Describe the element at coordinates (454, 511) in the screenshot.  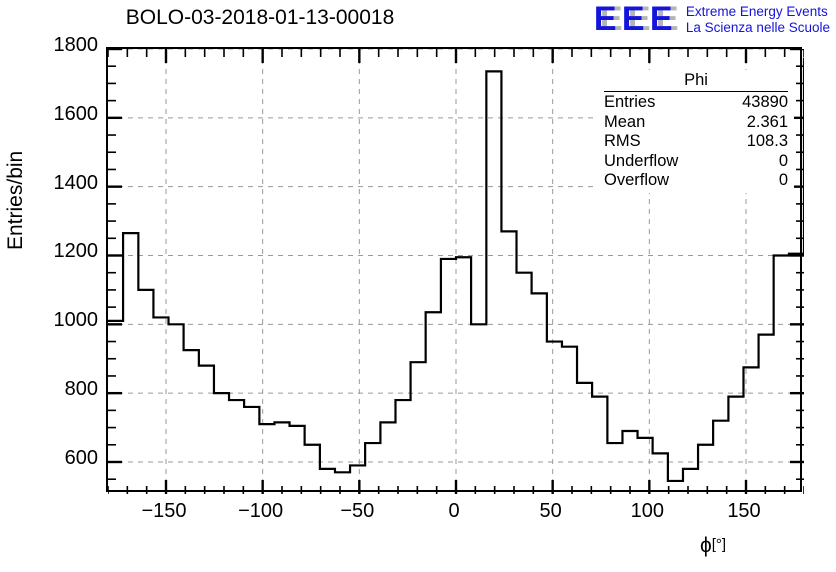
I see `x-tick-label: 0` at that location.